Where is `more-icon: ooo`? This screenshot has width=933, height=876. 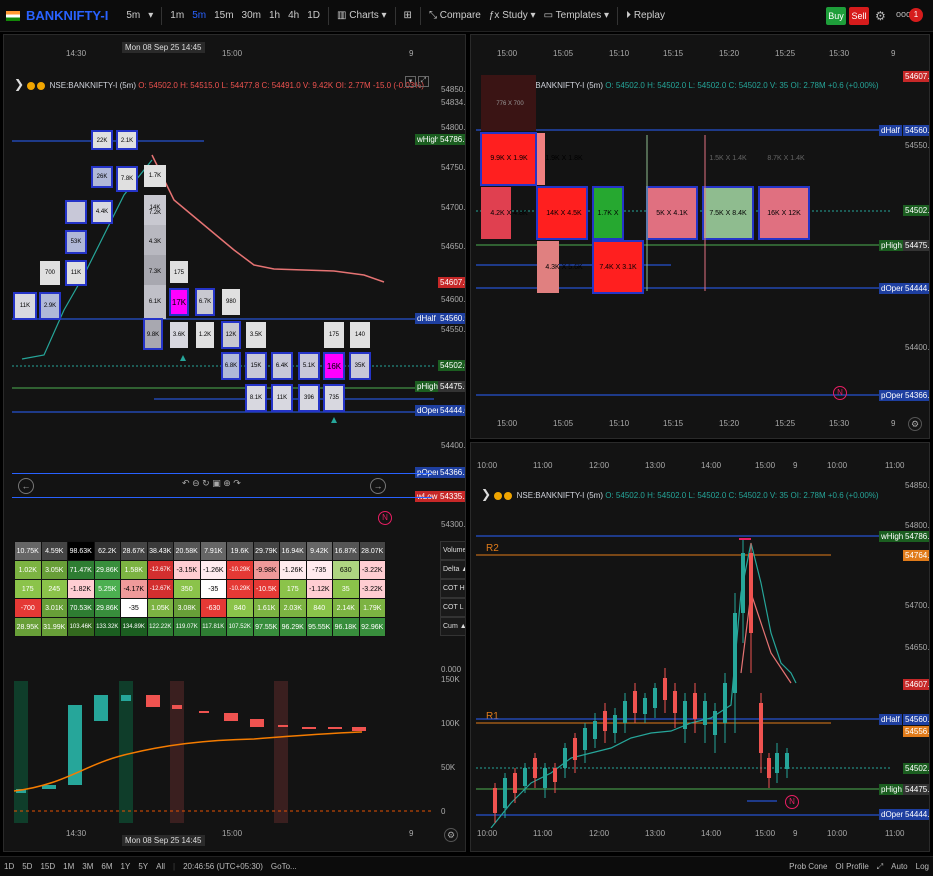
more-icon: ooo is located at coordinates (904, 14).